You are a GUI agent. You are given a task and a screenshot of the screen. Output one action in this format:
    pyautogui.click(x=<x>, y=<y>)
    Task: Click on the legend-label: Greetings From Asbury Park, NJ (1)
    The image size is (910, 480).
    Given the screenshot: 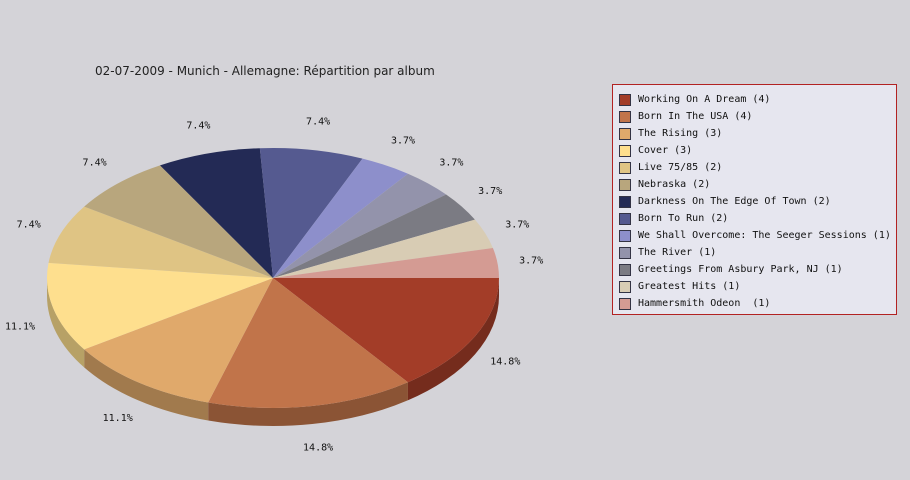 What is the action you would take?
    pyautogui.click(x=740, y=269)
    